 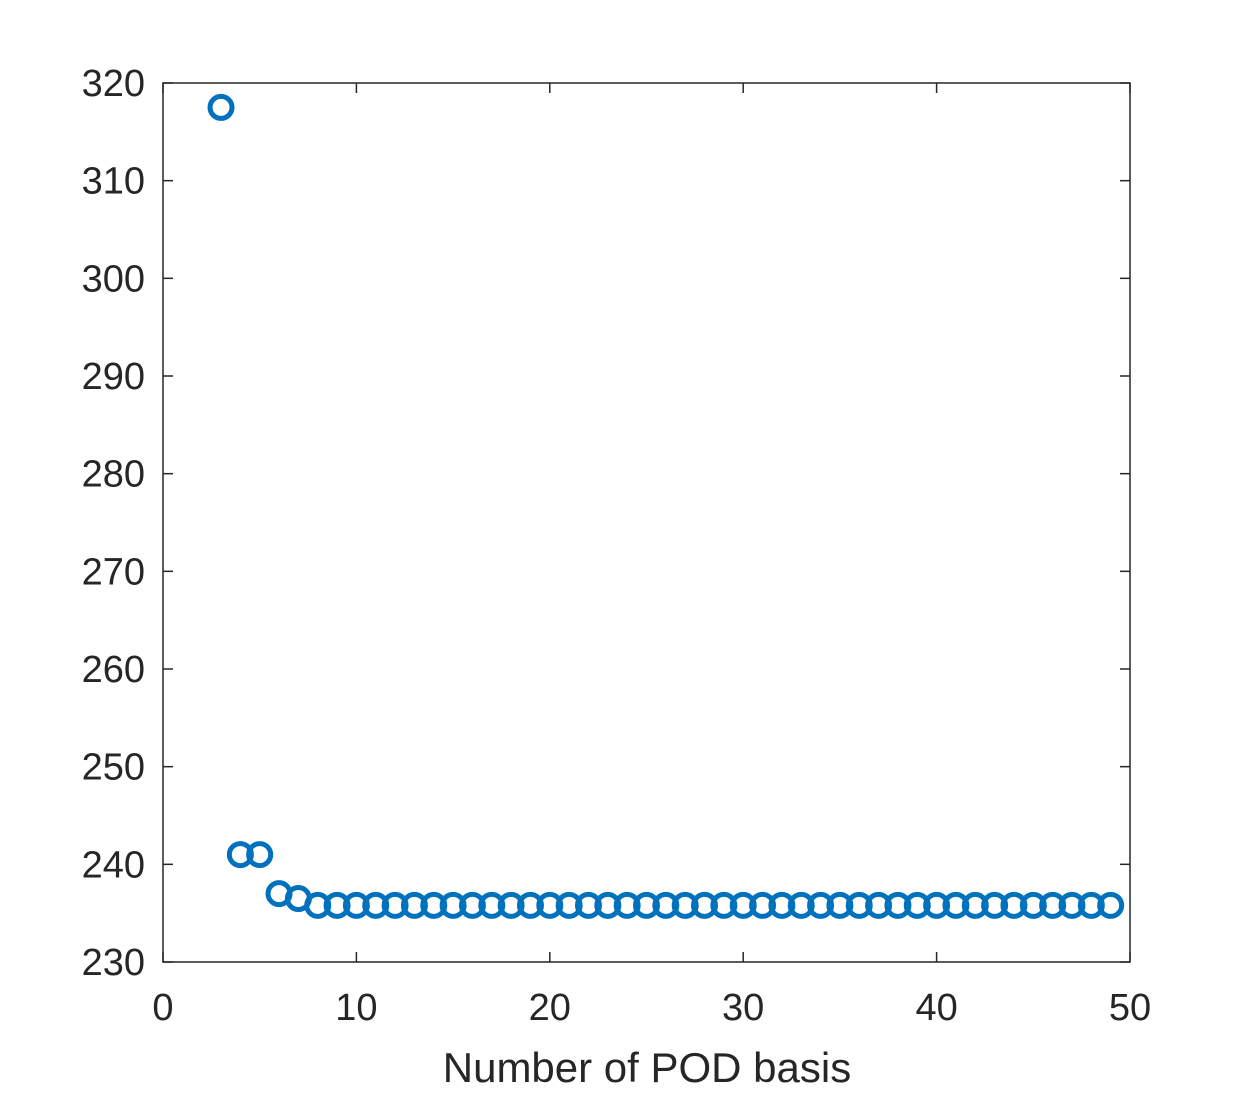 What do you see at coordinates (162, 1008) in the screenshot?
I see `x-tick-label: 0` at bounding box center [162, 1008].